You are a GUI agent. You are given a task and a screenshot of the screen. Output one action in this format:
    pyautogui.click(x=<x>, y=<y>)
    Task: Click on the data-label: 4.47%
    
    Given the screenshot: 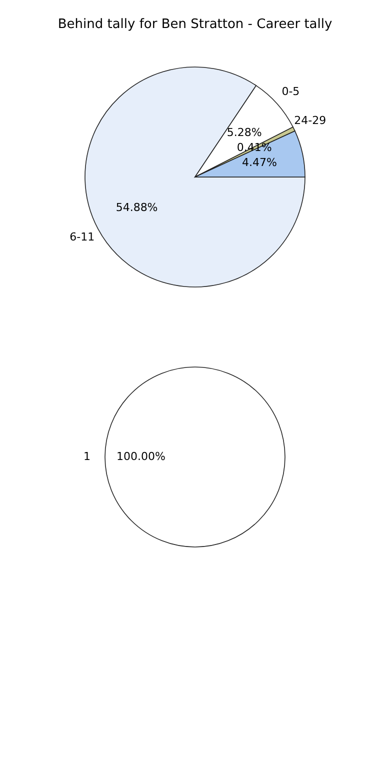 What is the action you would take?
    pyautogui.click(x=259, y=162)
    